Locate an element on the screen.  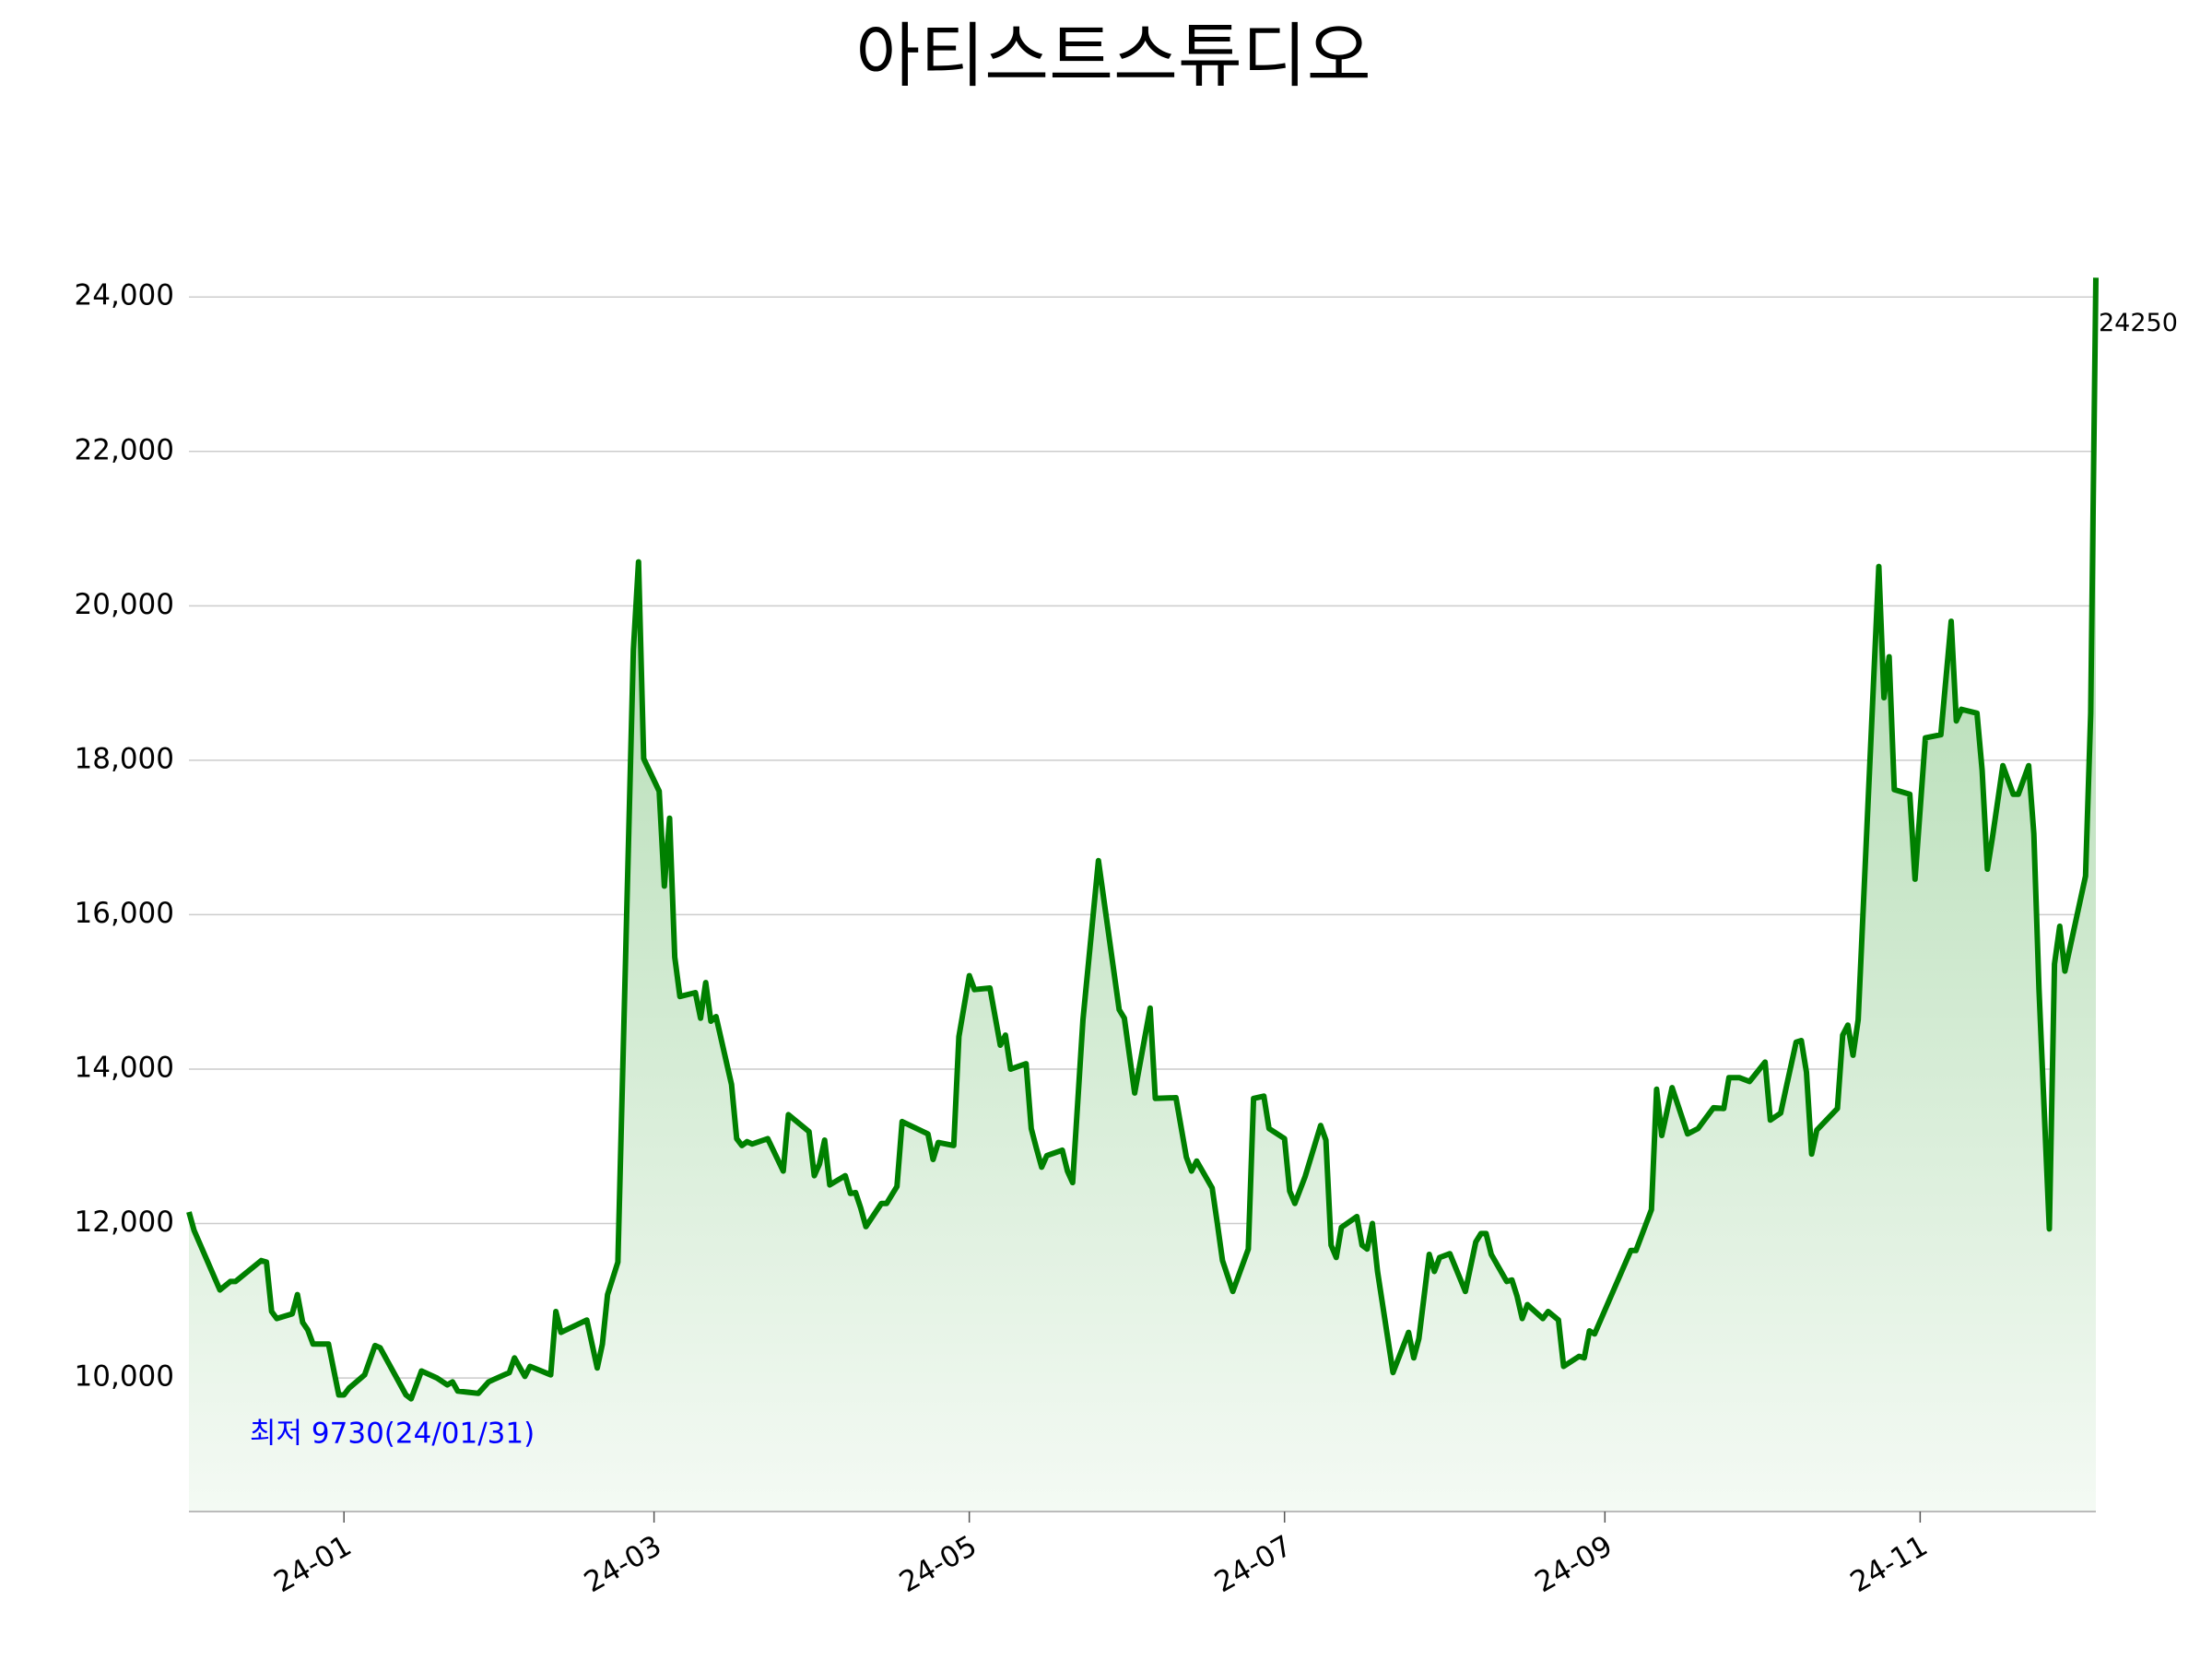
x-tick-label: 24-09 is located at coordinates (1574, 1564).